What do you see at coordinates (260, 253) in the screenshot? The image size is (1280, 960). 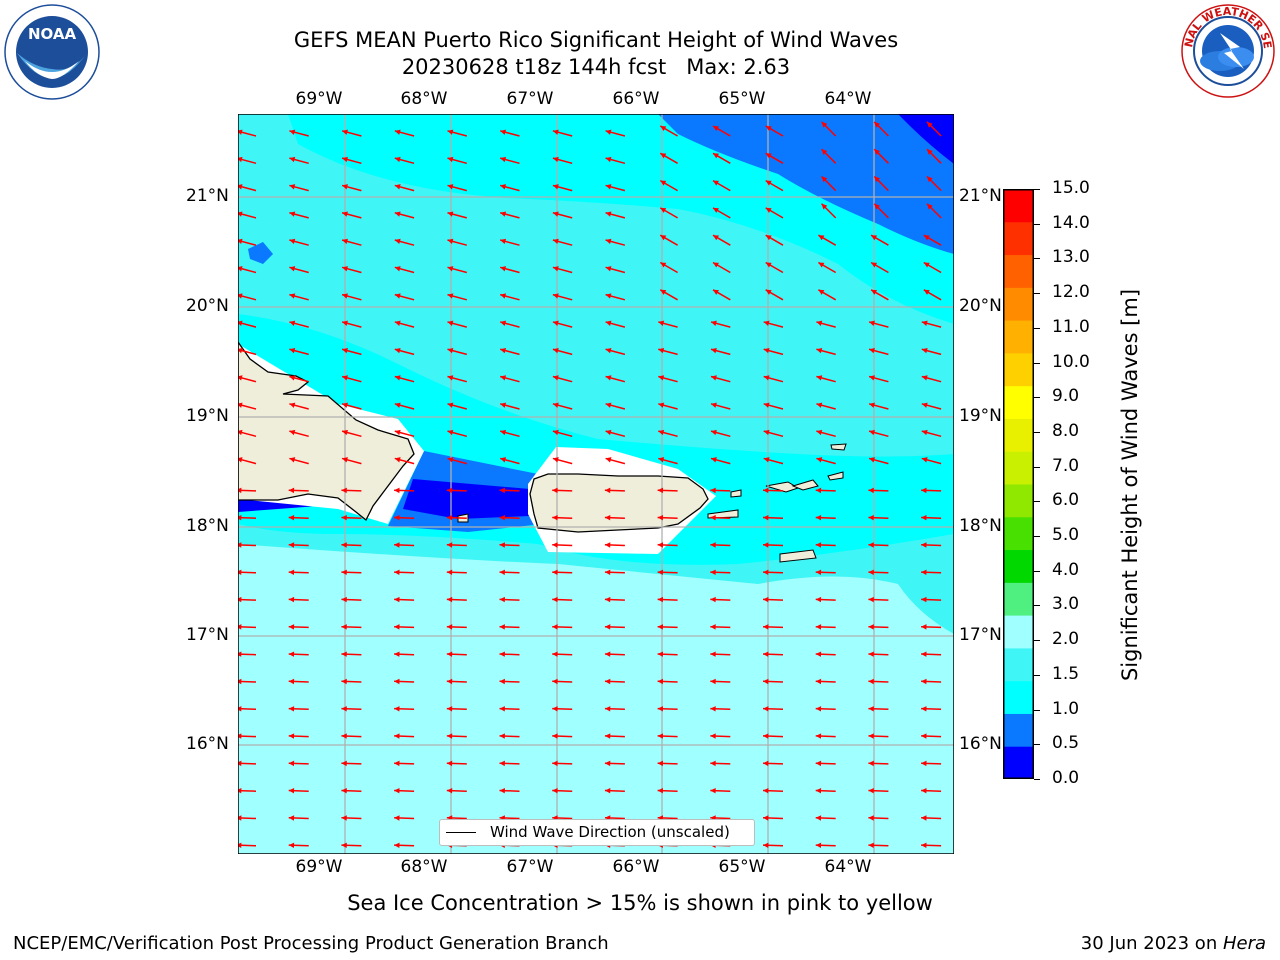 I see `ocean-patch-northwest` at bounding box center [260, 253].